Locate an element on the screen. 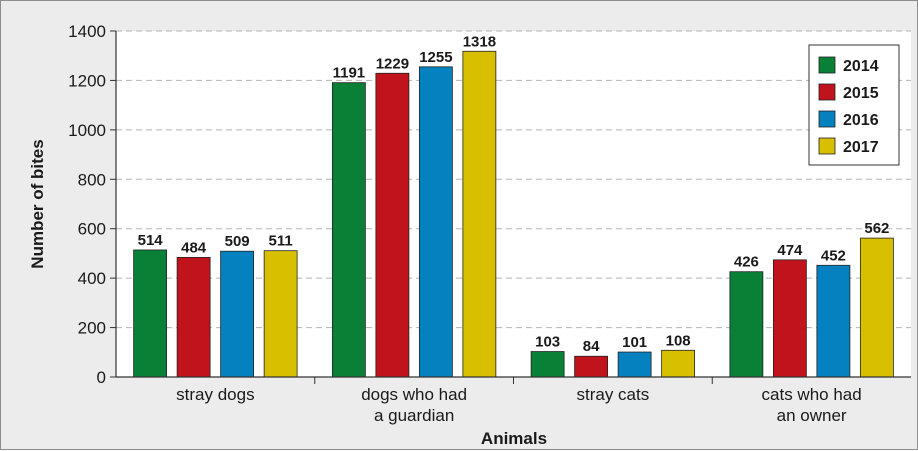 The height and width of the screenshot is (451, 918). data-label: 509 is located at coordinates (237, 241).